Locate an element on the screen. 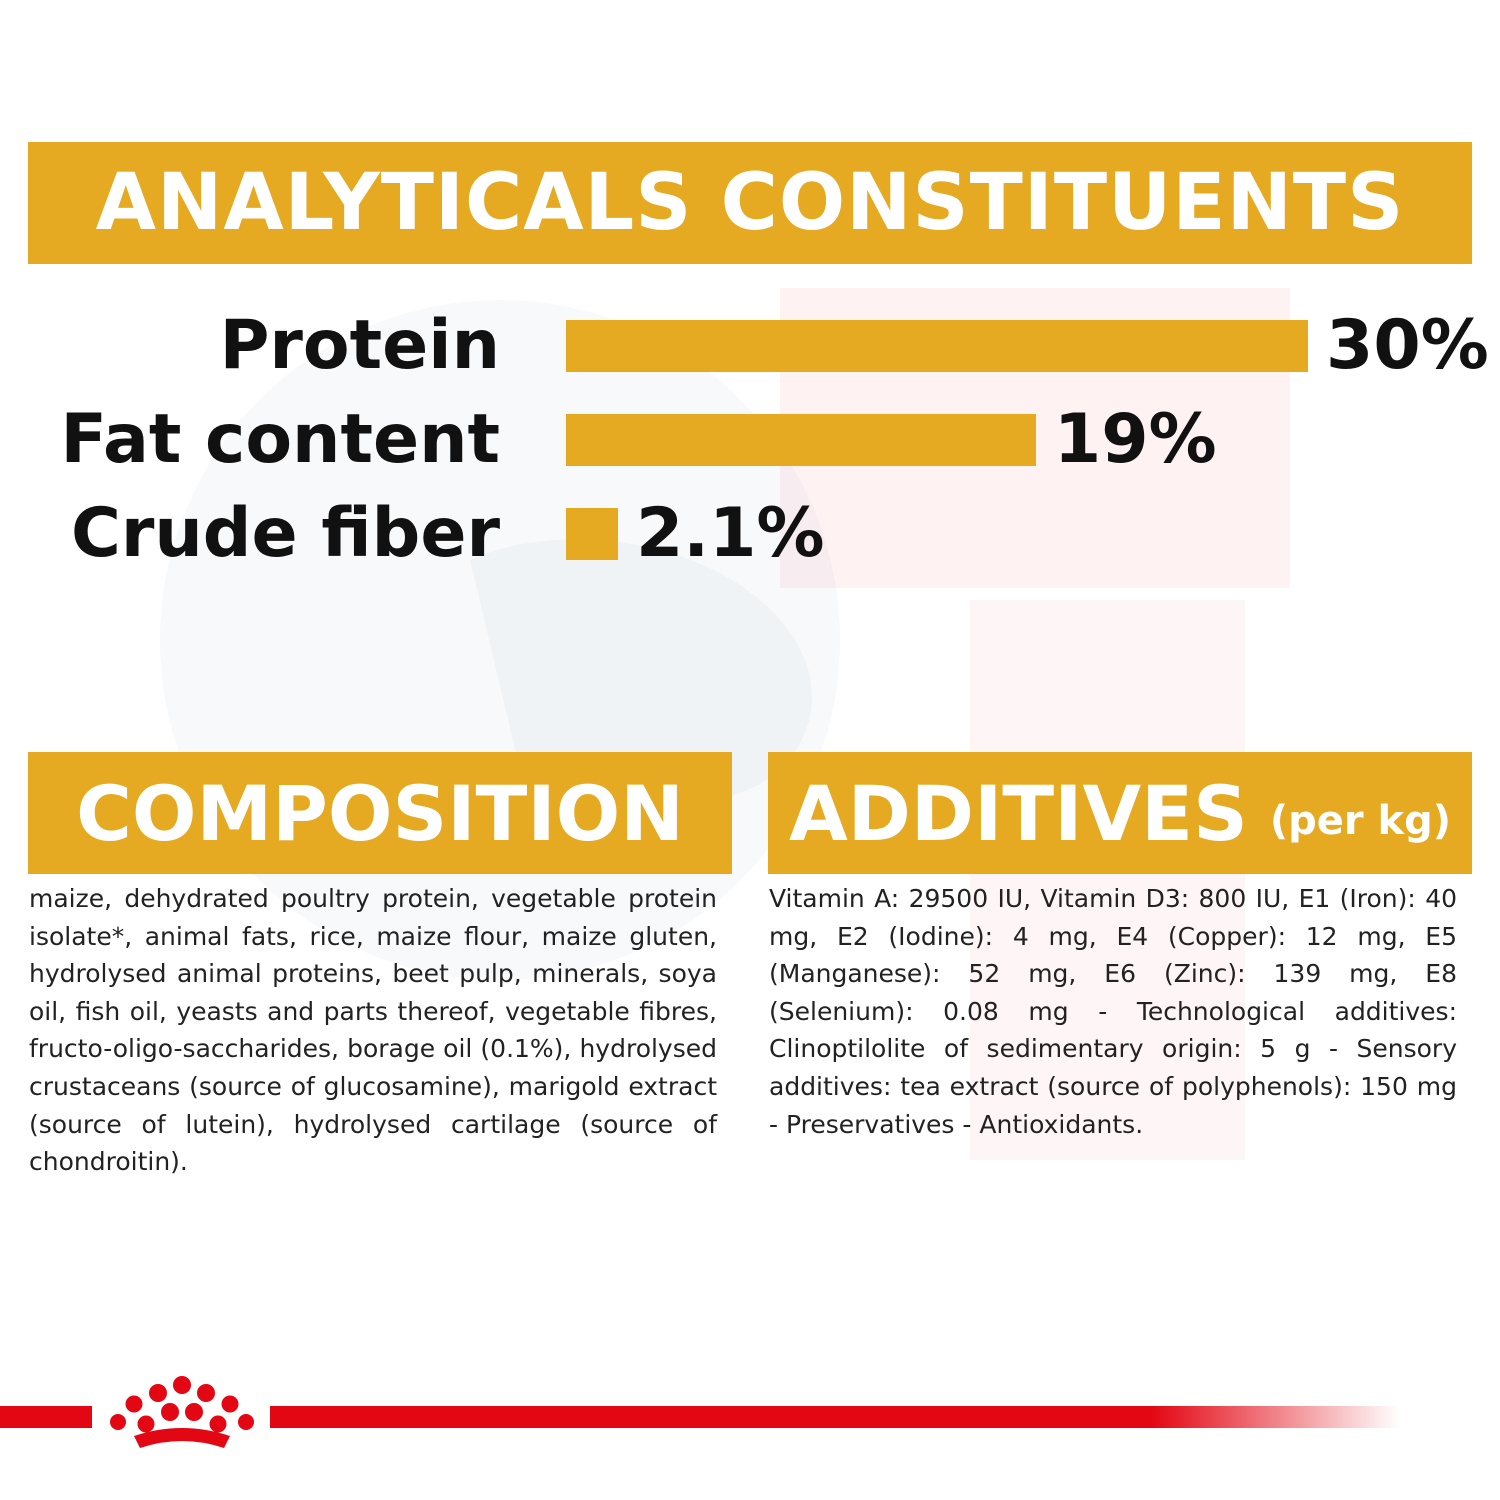 The image size is (1500, 1500). analytics-title: ANALYTICALS CONSTITUENTS is located at coordinates (750, 203).